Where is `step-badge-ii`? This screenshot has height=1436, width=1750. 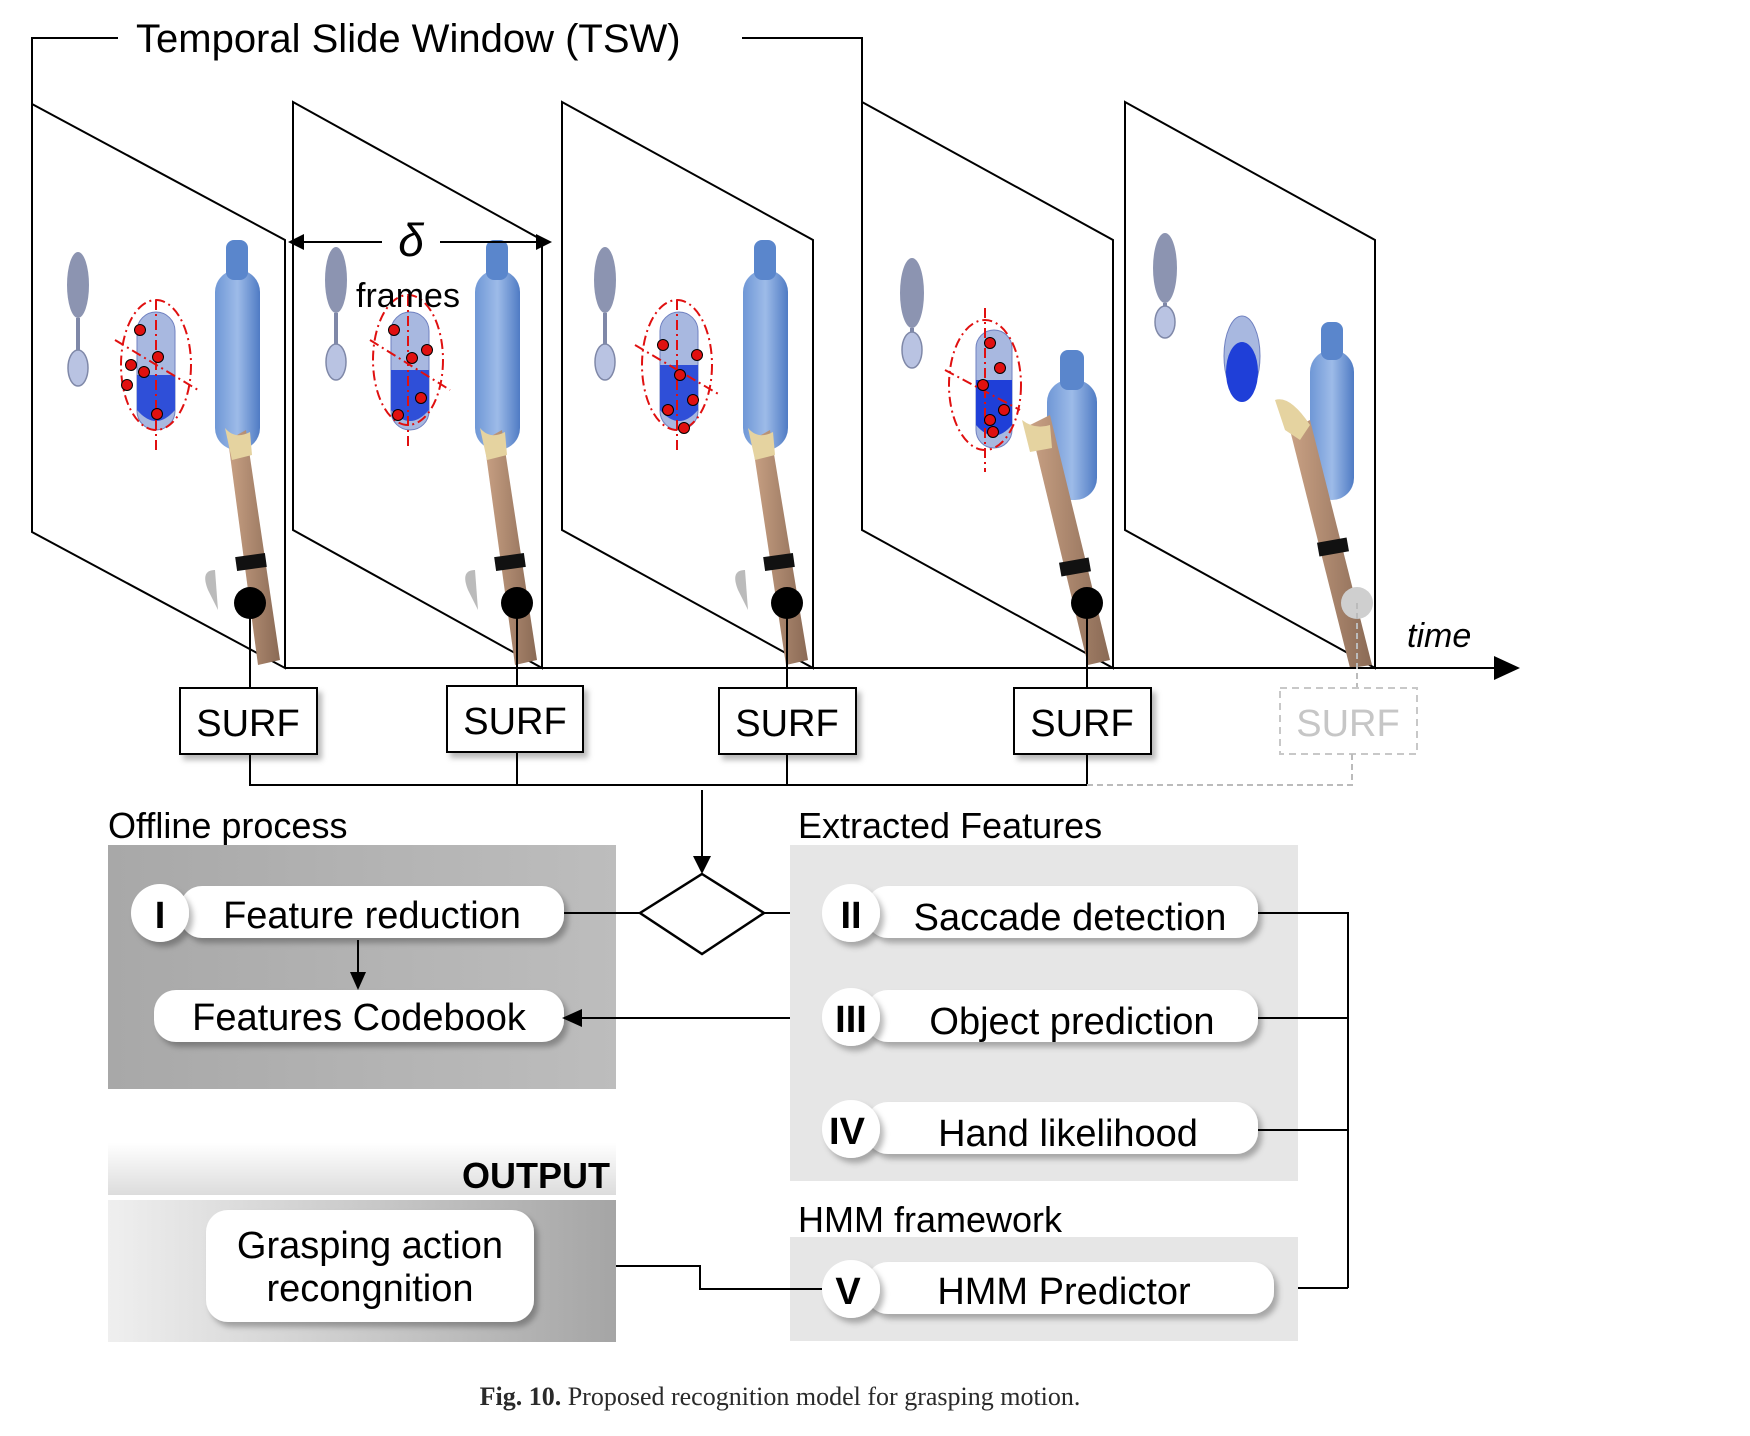
step-badge-ii is located at coordinates (851, 913).